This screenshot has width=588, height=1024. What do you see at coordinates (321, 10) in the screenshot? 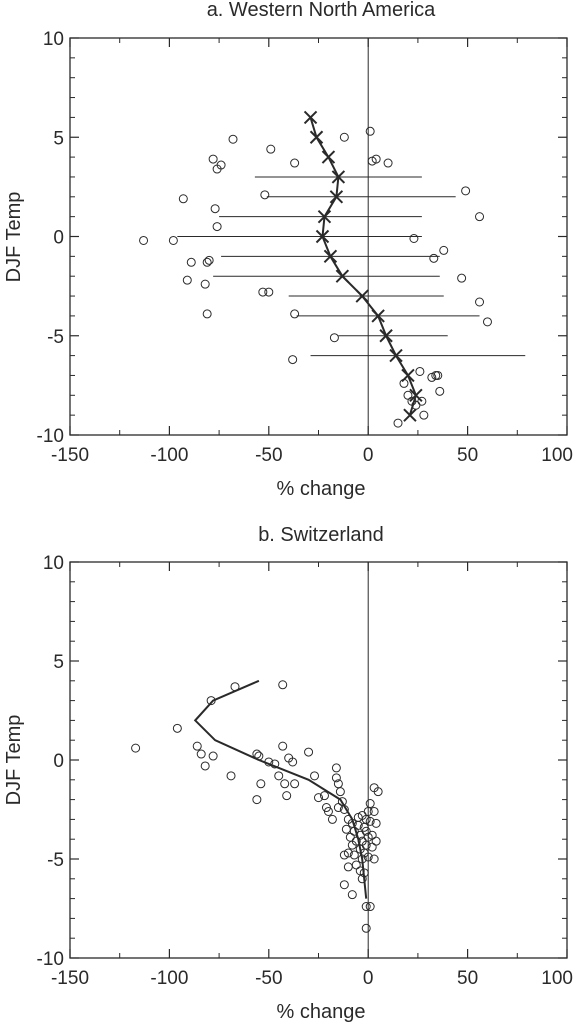
I see `panel-a-title: a. Western North America` at bounding box center [321, 10].